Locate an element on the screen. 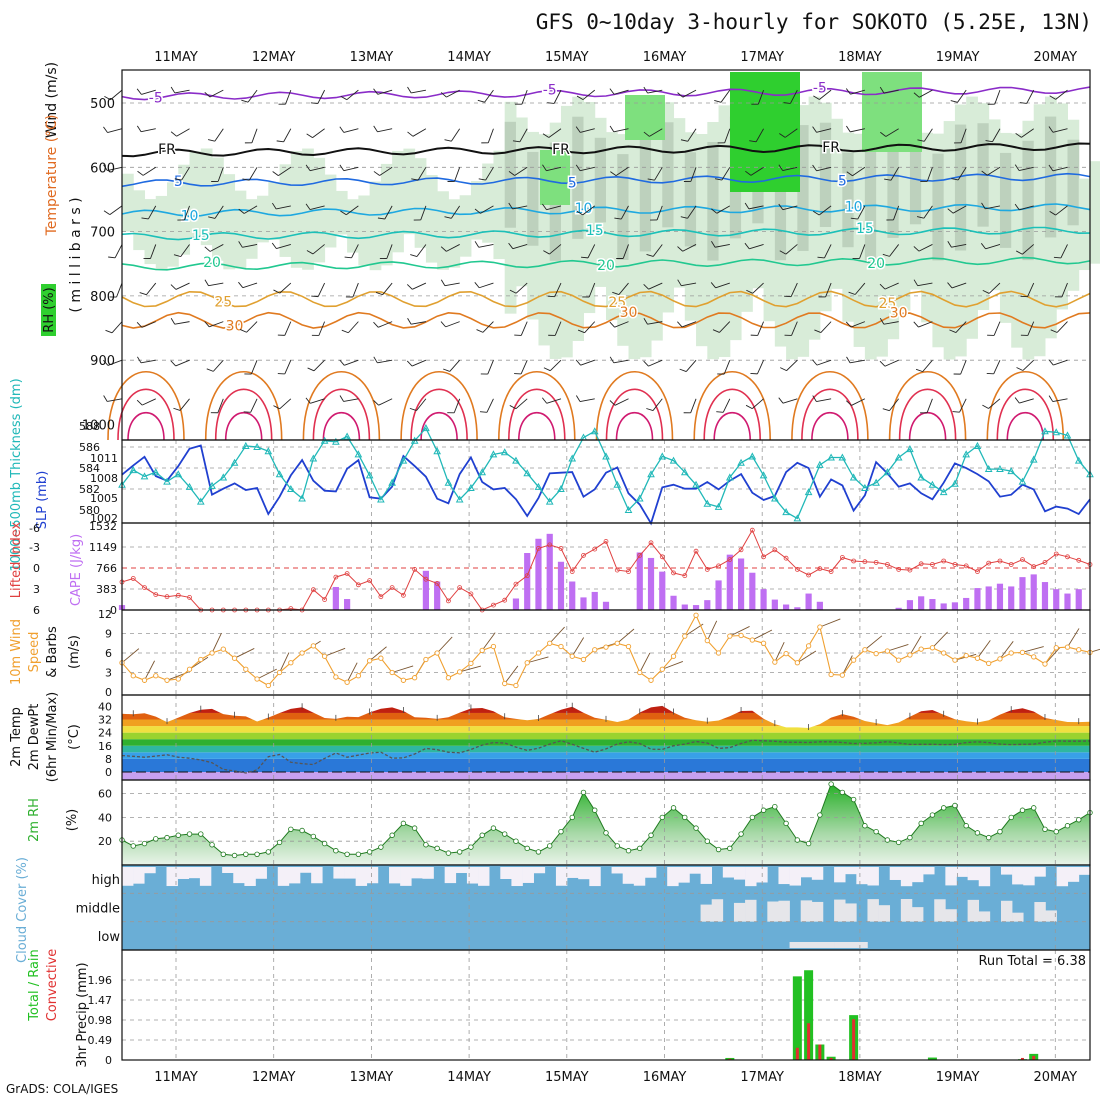  precip-convective-bar is located at coordinates (854, 1039).